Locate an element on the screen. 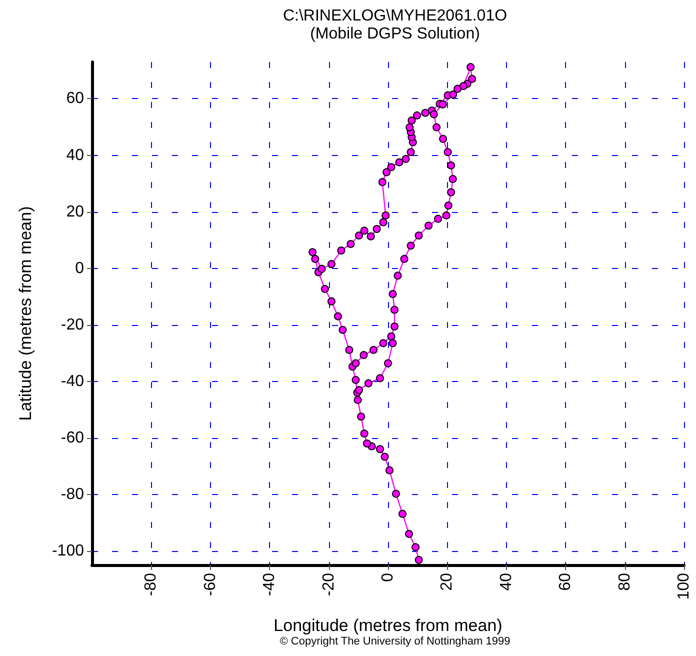  y-tick-label: 40 is located at coordinates (75, 155).